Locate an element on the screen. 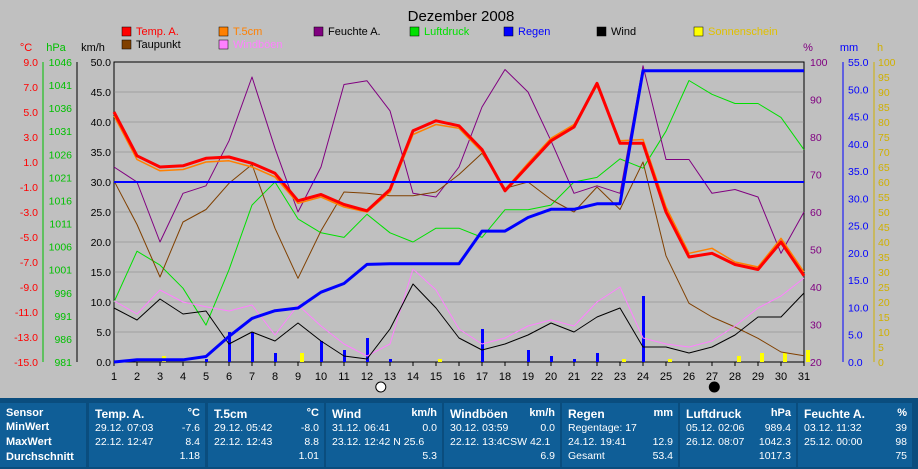 Image resolution: width=918 pixels, height=469 pixels. tick-label-kmh: 15.0 is located at coordinates (101, 273).